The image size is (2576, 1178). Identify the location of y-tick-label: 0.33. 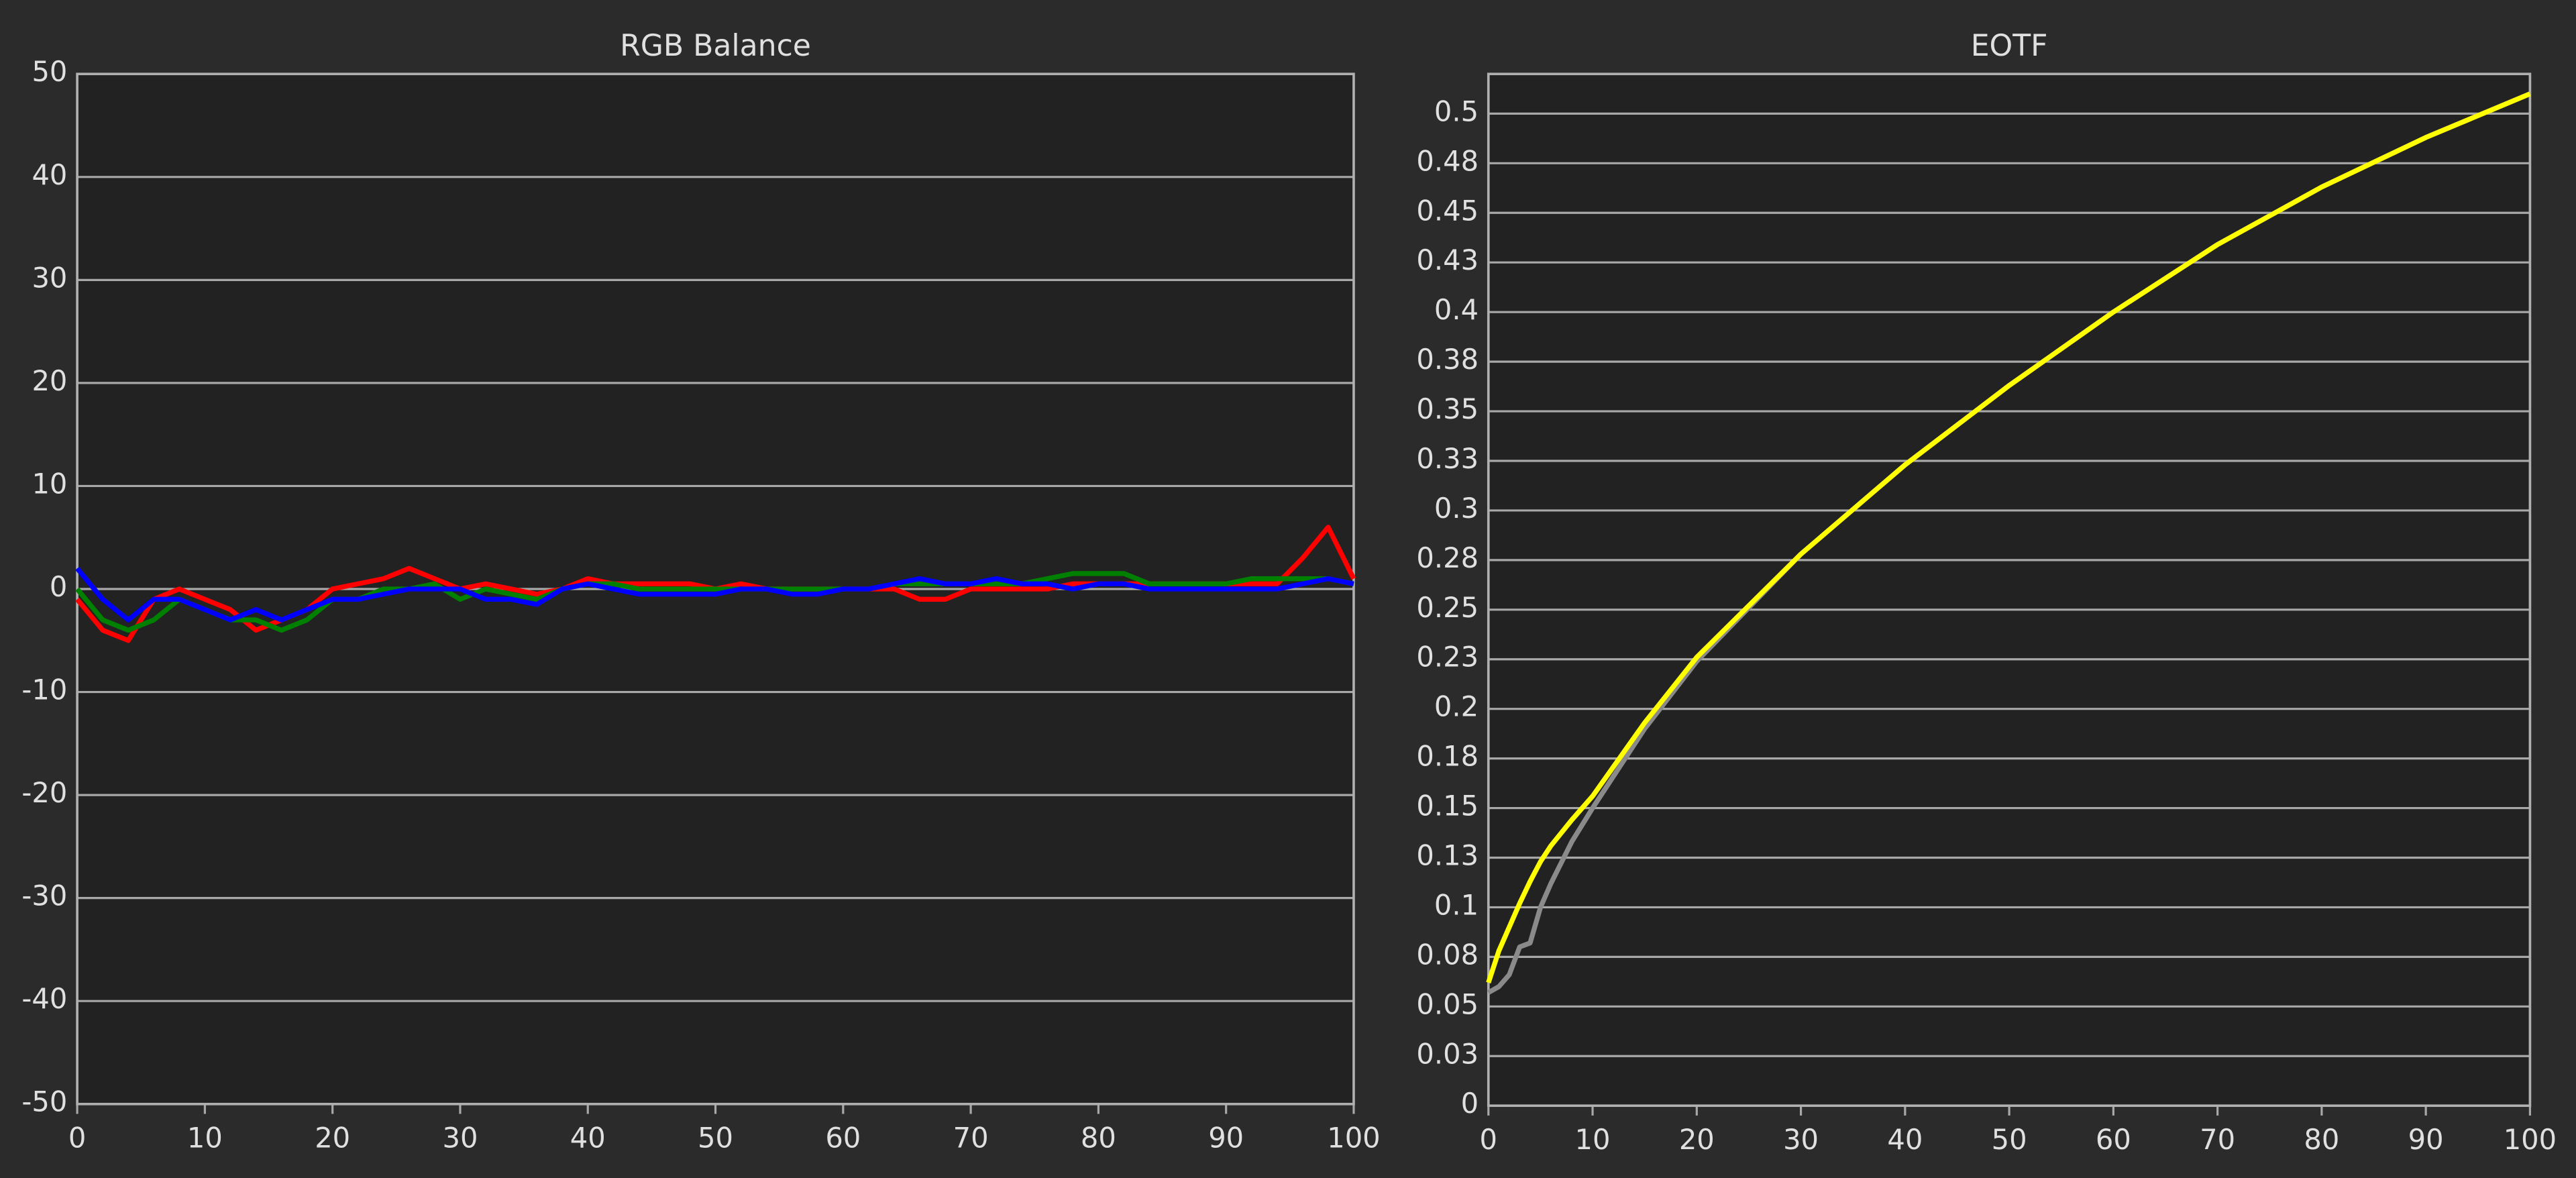
(1447, 459).